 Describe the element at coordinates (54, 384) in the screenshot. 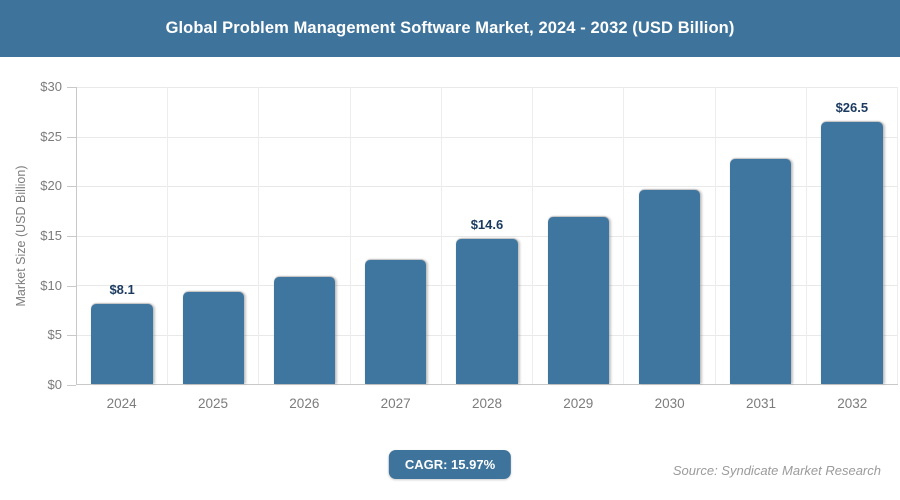

I see `y-tick-label: $0` at that location.